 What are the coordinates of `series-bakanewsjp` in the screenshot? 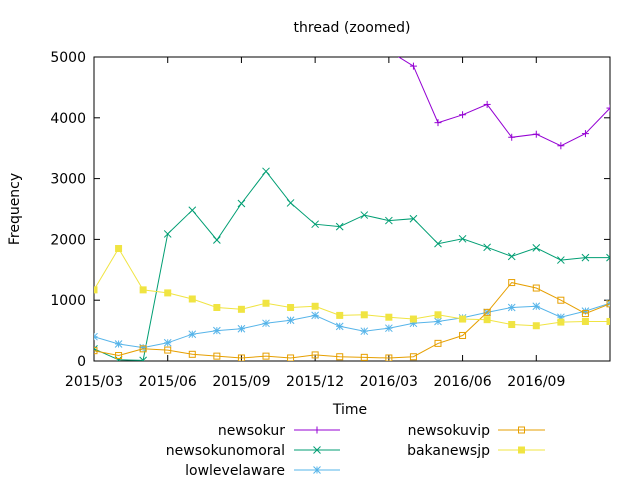 It's located at (352, 287).